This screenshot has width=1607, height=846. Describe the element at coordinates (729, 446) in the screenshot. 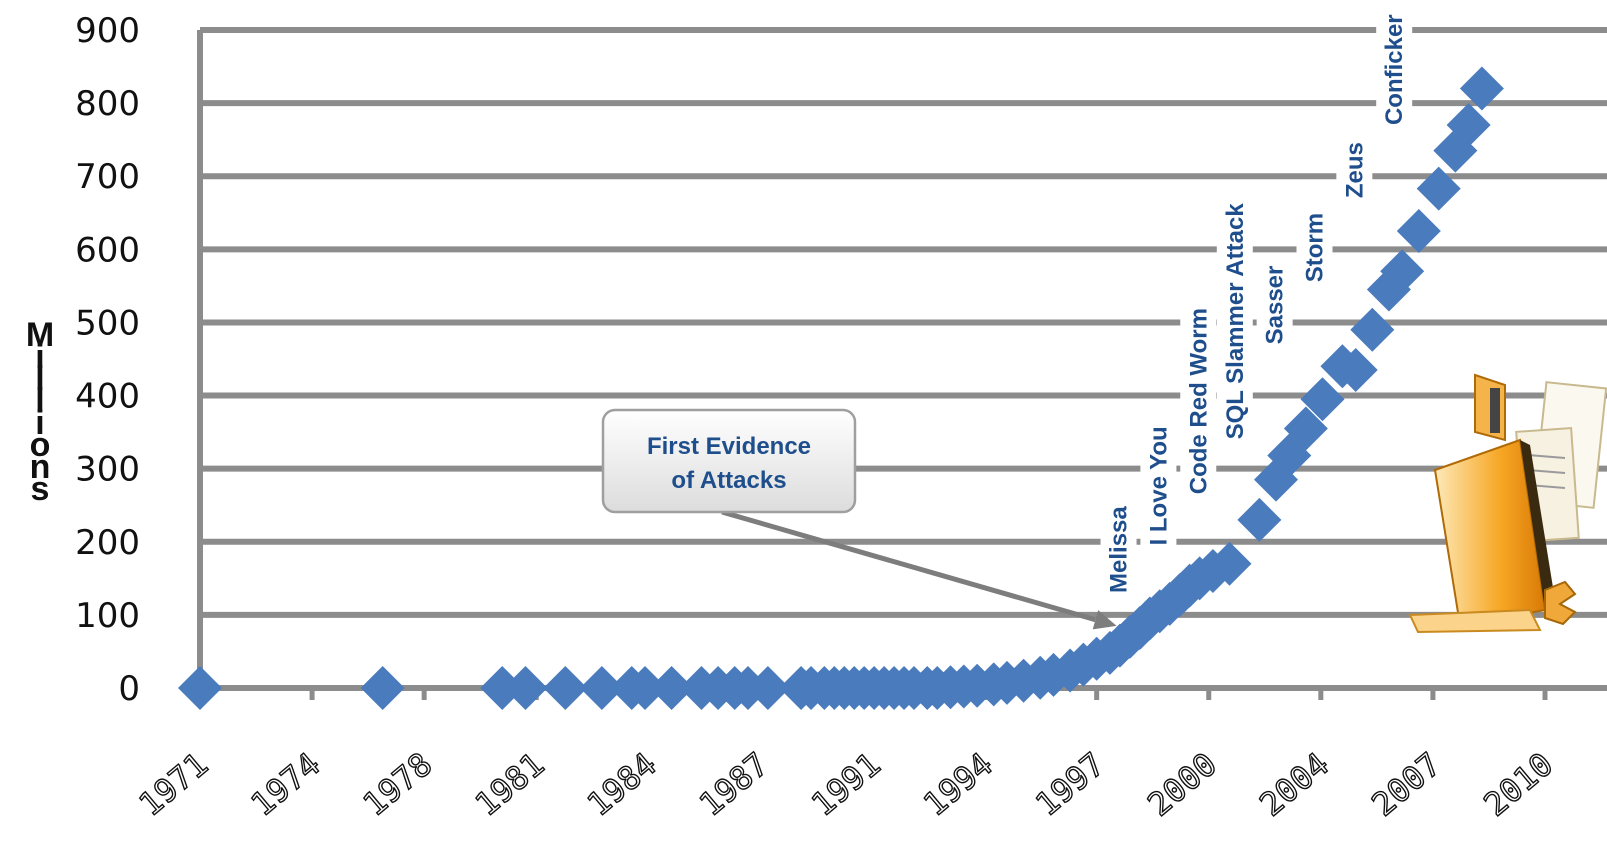

I see `callout-text-line1: First Evidence` at that location.